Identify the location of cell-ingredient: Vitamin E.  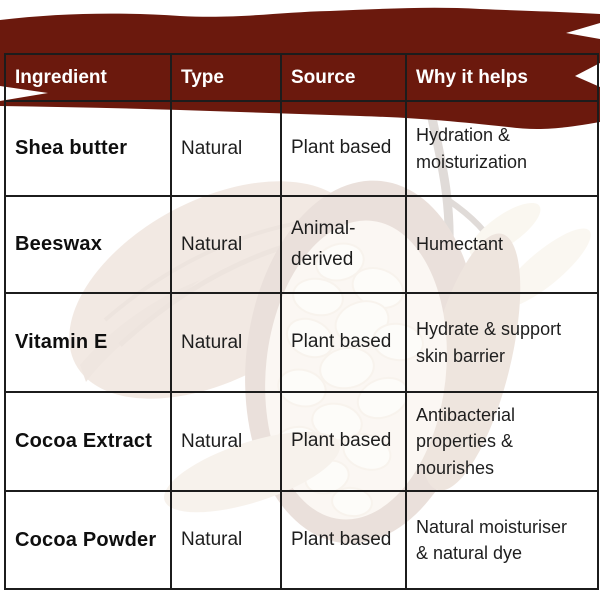
(88, 342).